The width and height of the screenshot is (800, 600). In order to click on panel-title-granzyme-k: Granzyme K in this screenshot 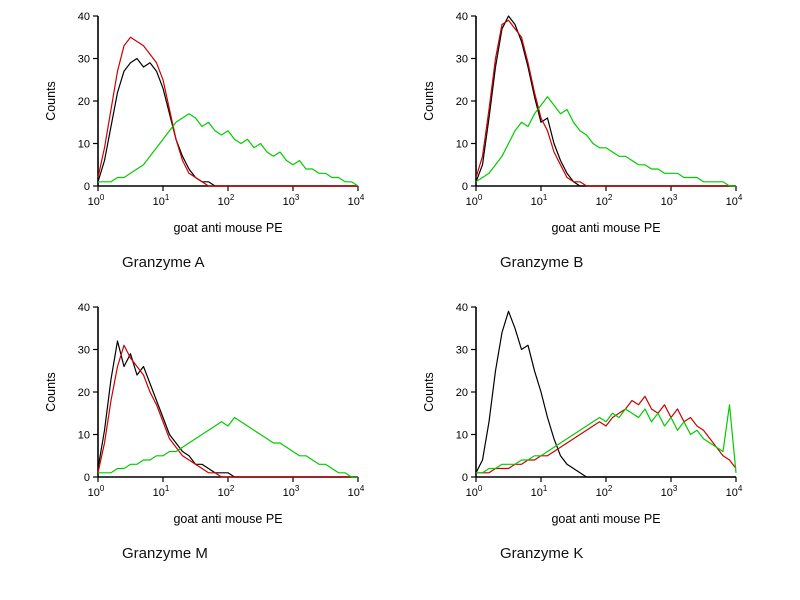, I will do `click(542, 553)`.